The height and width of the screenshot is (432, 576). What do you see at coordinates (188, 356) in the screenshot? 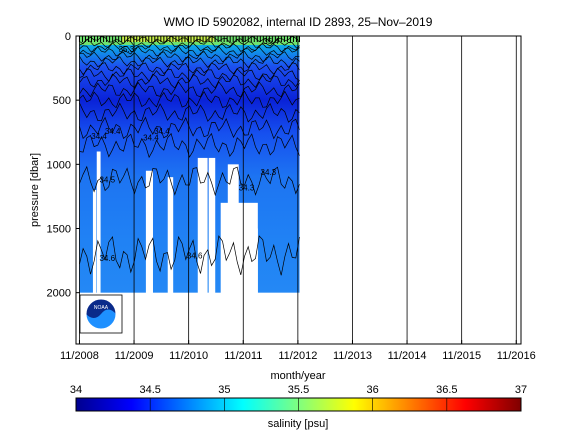
I see `x-tick-label: 11/2010` at bounding box center [188, 356].